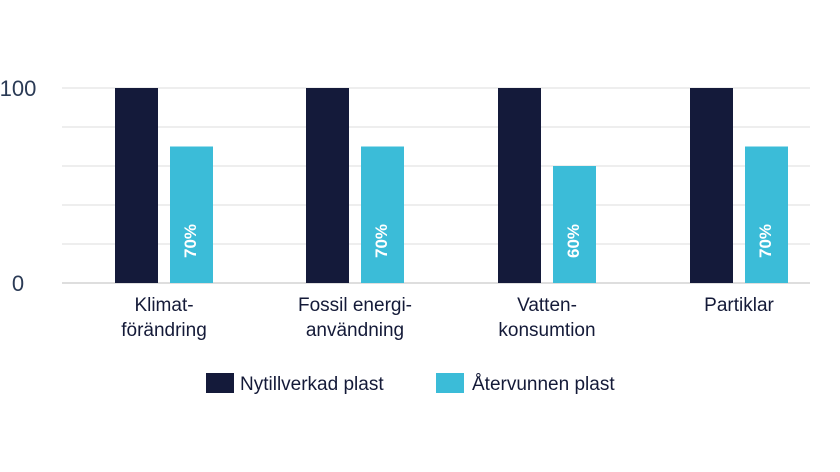  What do you see at coordinates (312, 384) in the screenshot?
I see `legend-label-series-1: Nytillverkad plast` at bounding box center [312, 384].